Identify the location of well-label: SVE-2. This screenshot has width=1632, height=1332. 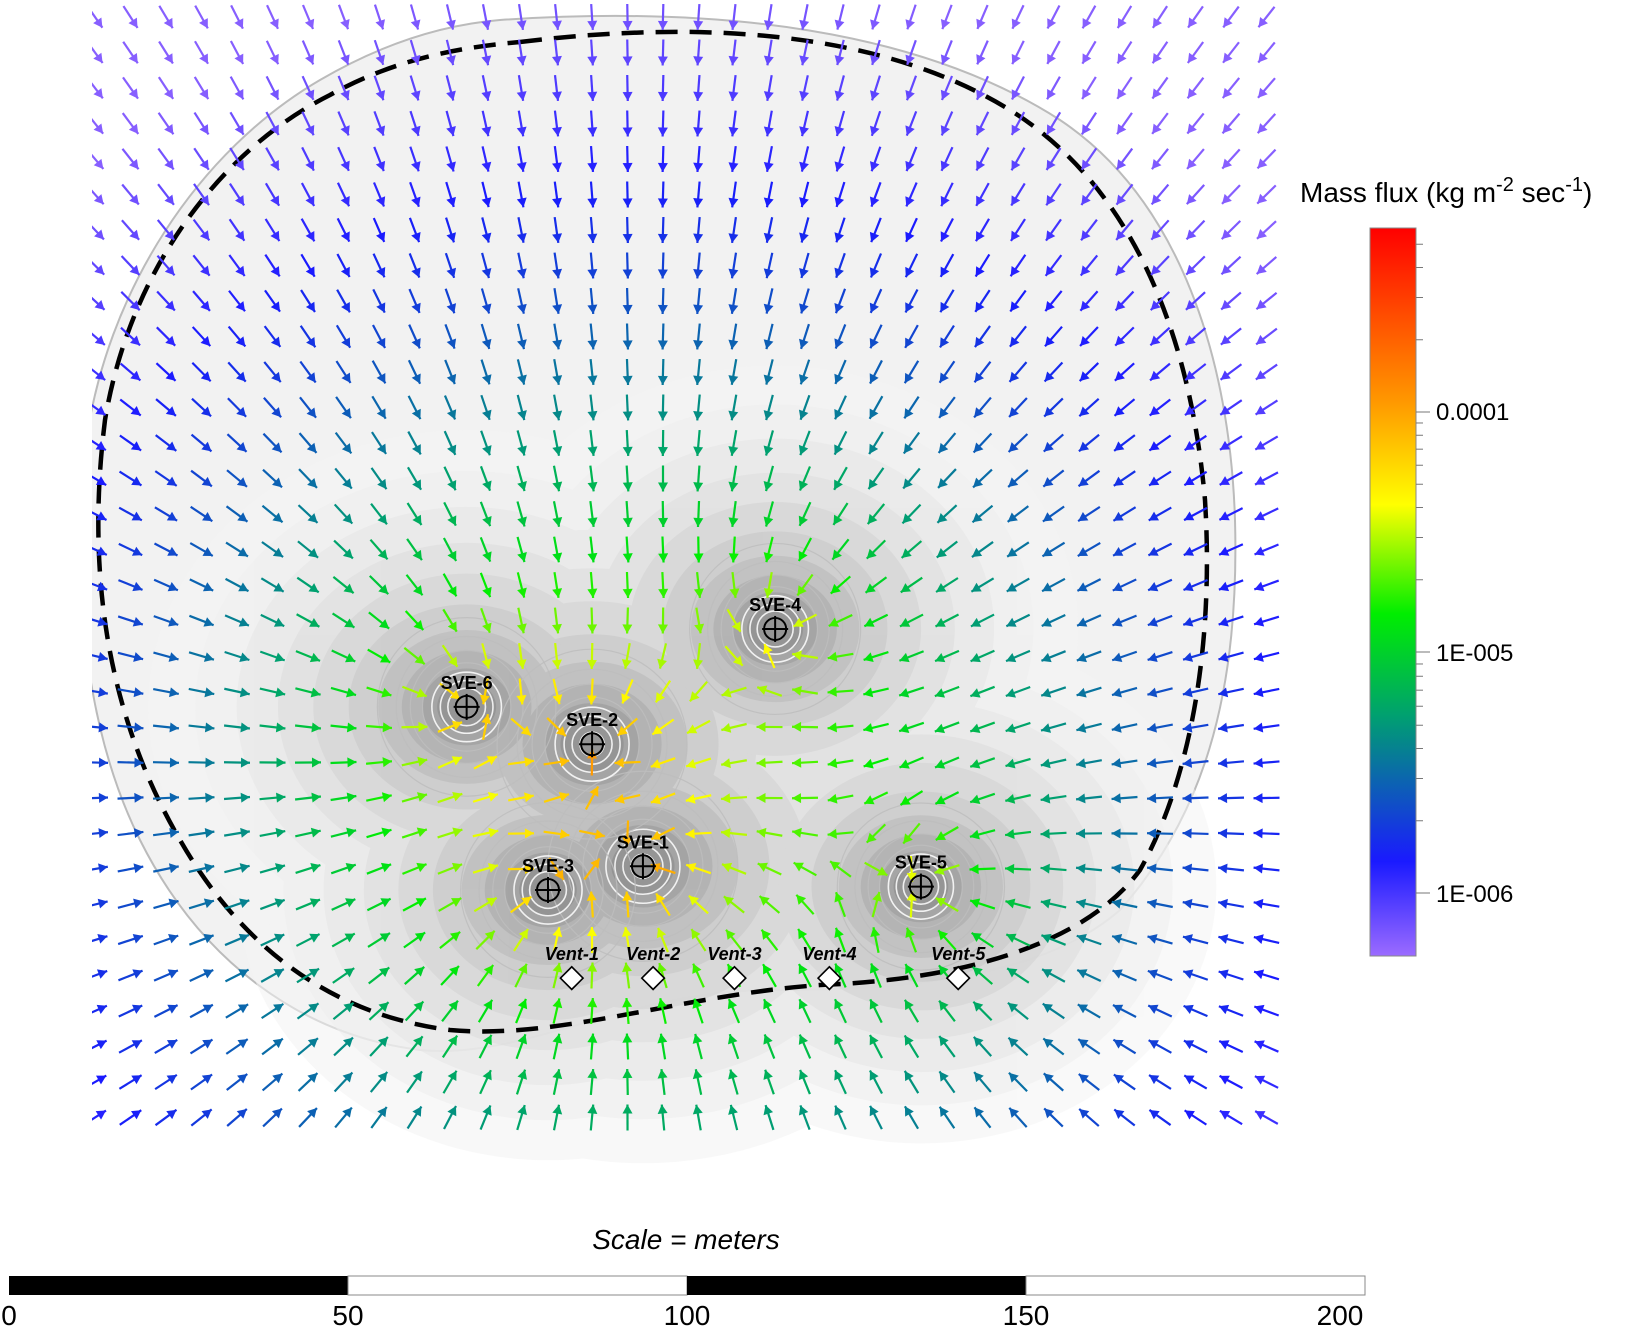
(592, 720).